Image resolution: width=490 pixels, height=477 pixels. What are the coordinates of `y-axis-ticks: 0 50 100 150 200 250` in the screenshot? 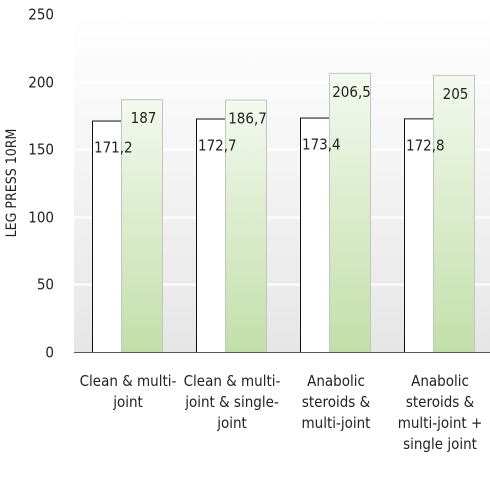 It's located at (41, 184).